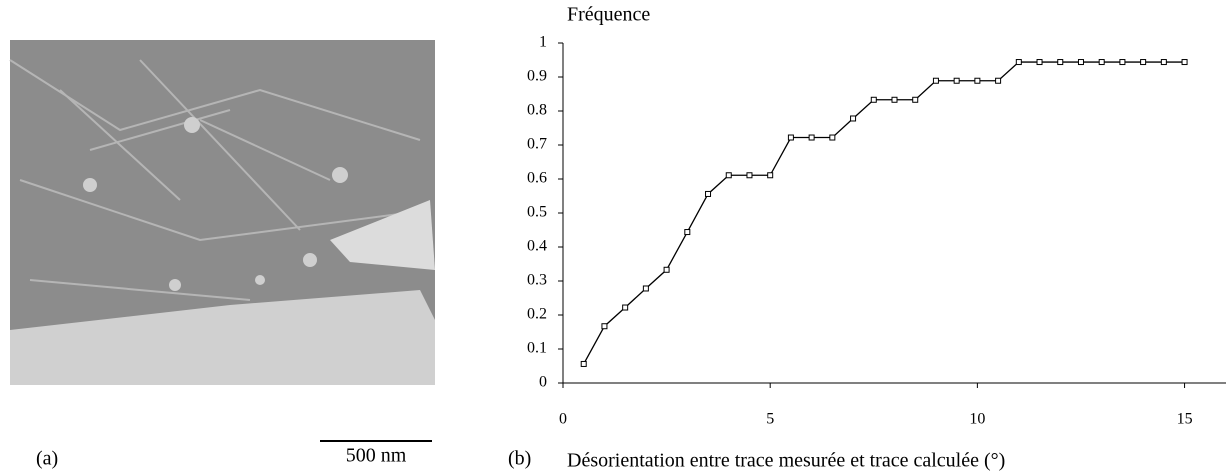 This screenshot has height=475, width=1231. I want to click on y-tick-label: 0, so click(543, 382).